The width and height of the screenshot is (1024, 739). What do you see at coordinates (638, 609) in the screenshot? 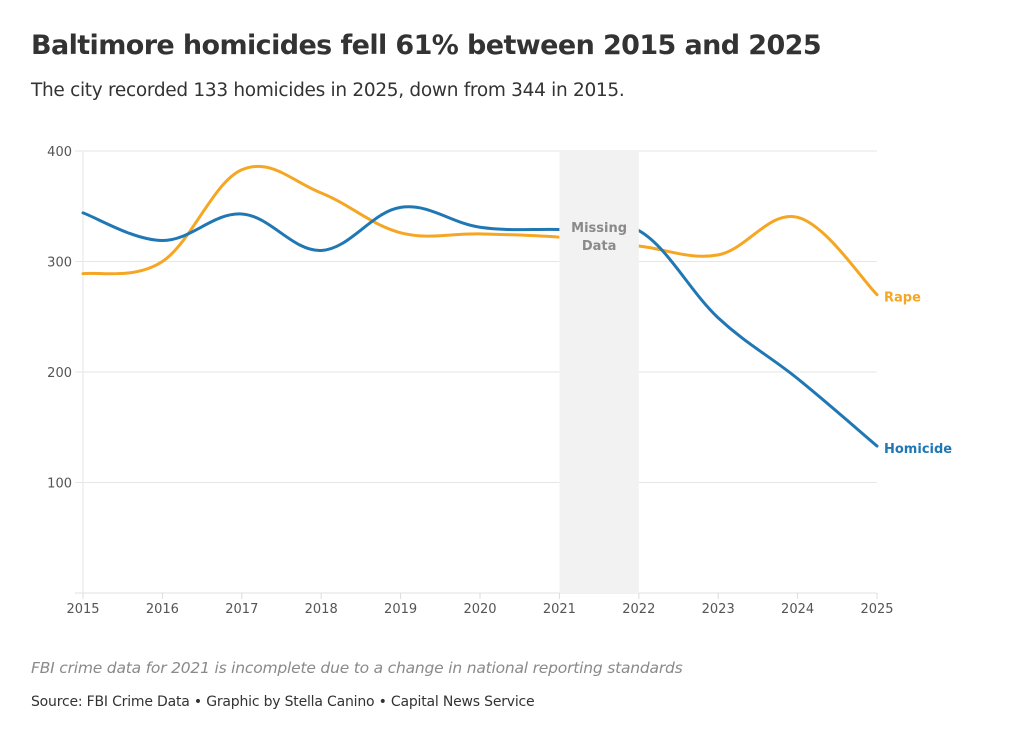
I see `x-tick-label: 2022` at bounding box center [638, 609].